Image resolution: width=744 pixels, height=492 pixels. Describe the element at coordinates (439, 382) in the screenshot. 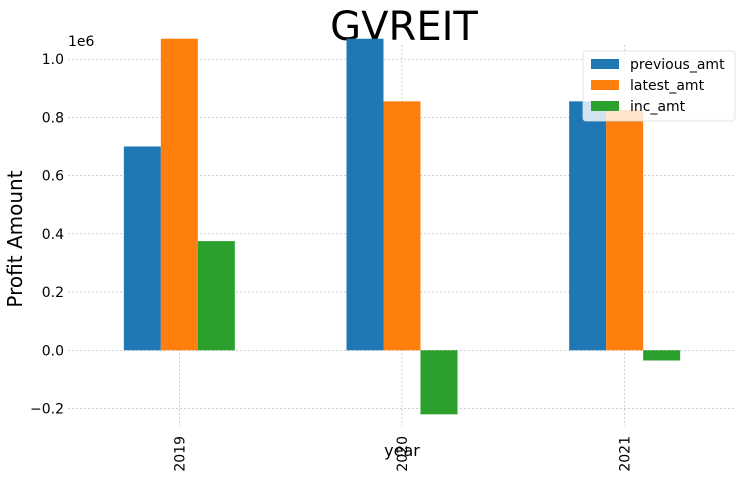

I see `bar-inc_amt-2020` at that location.